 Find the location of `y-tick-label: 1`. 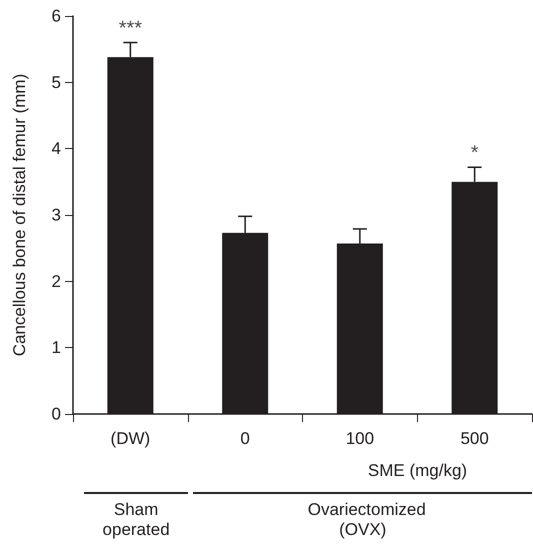

y-tick-label: 1 is located at coordinates (56, 348).